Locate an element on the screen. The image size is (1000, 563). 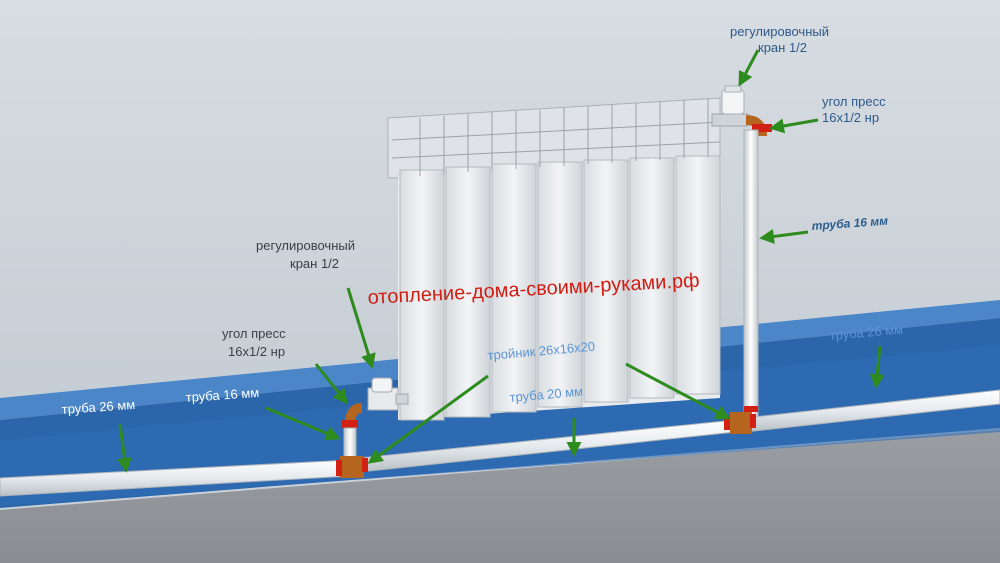
radiator-grille is located at coordinates (556, 137).